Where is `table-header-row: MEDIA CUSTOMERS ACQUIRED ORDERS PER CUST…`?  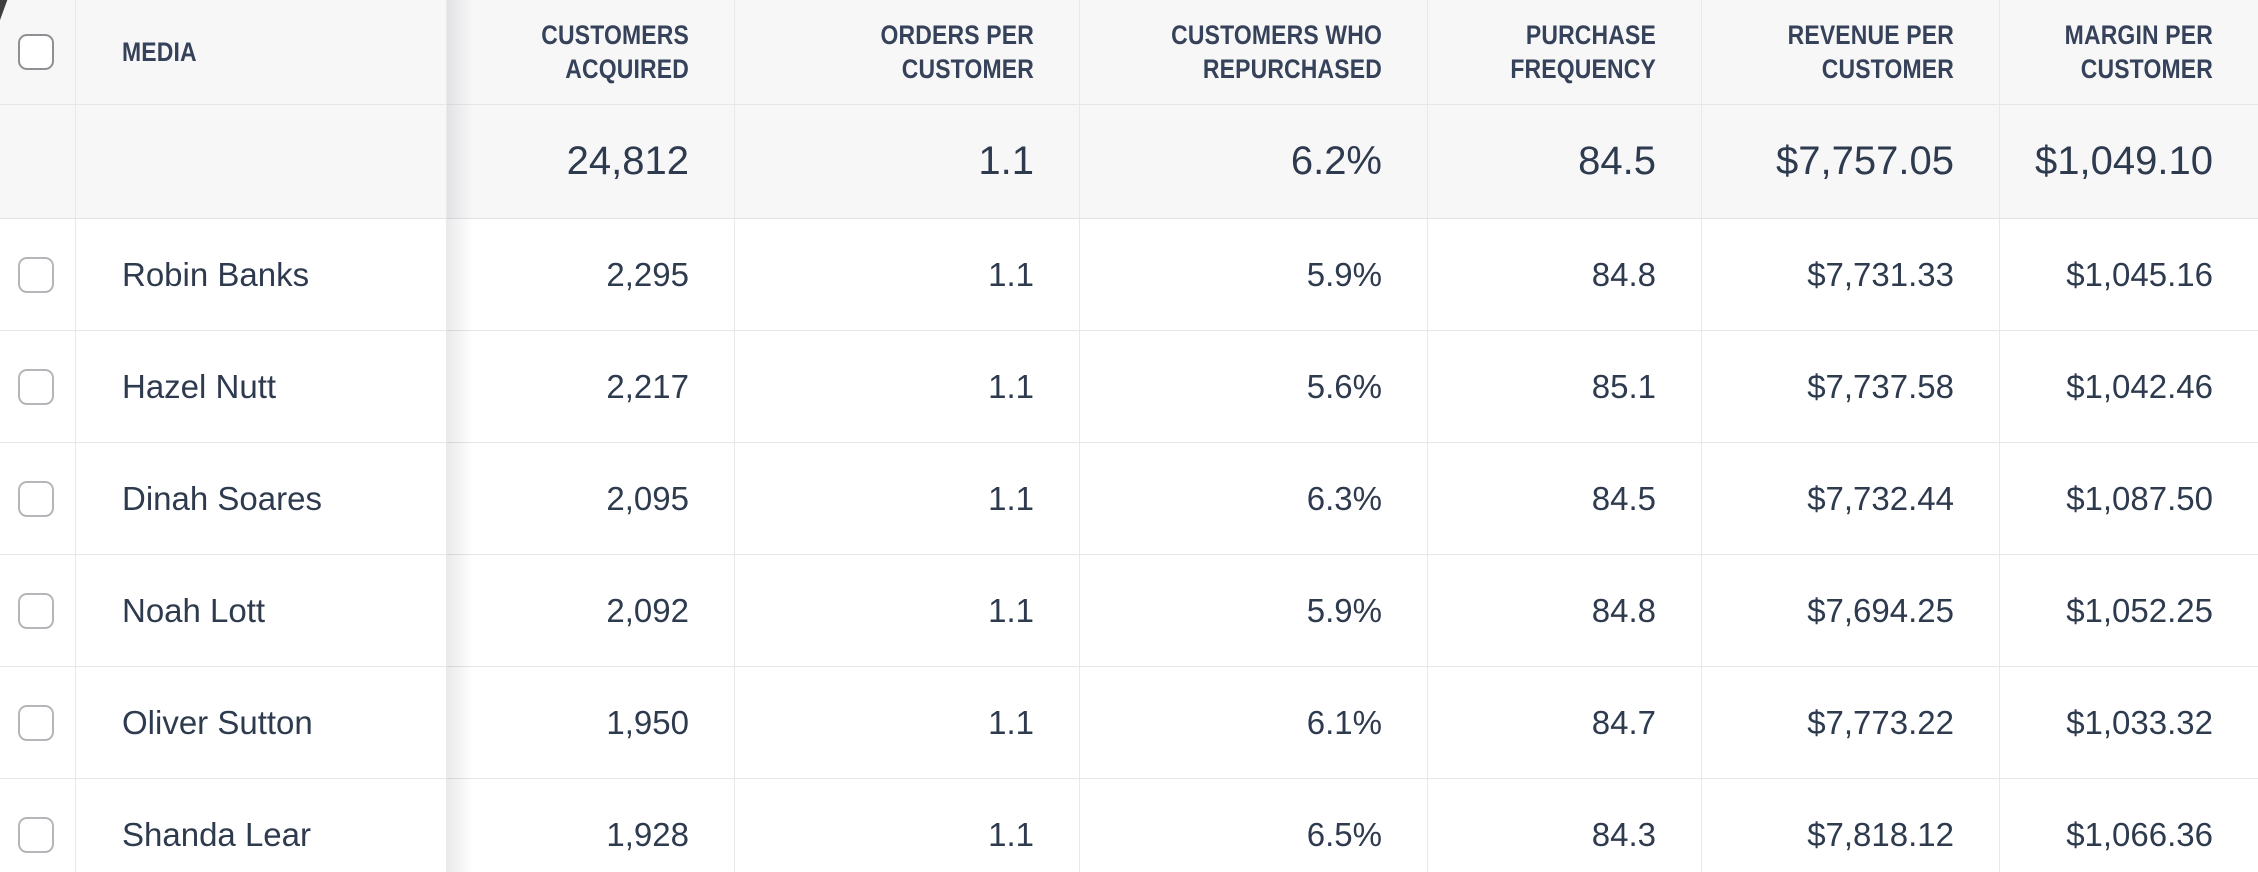 table-header-row: MEDIA CUSTOMERS ACQUIRED ORDERS PER CUST… is located at coordinates (1129, 52).